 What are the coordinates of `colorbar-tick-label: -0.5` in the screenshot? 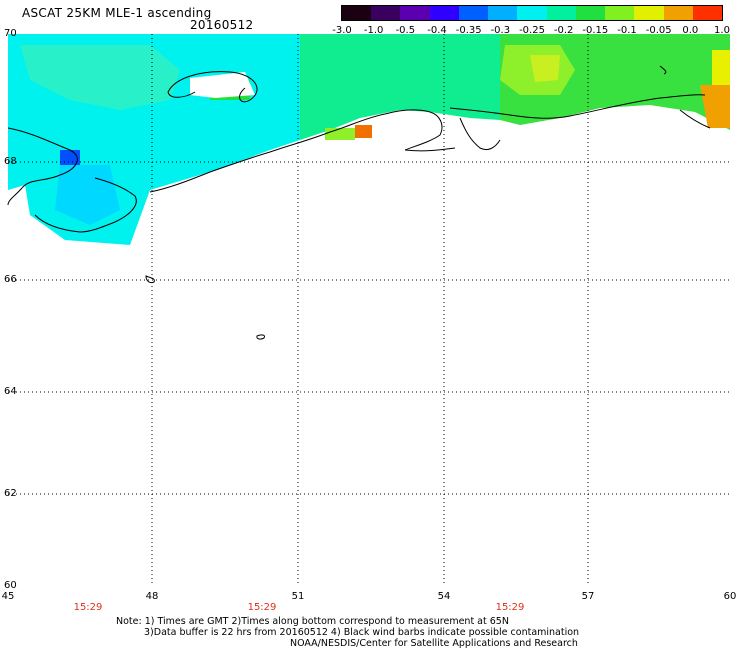 It's located at (405, 30).